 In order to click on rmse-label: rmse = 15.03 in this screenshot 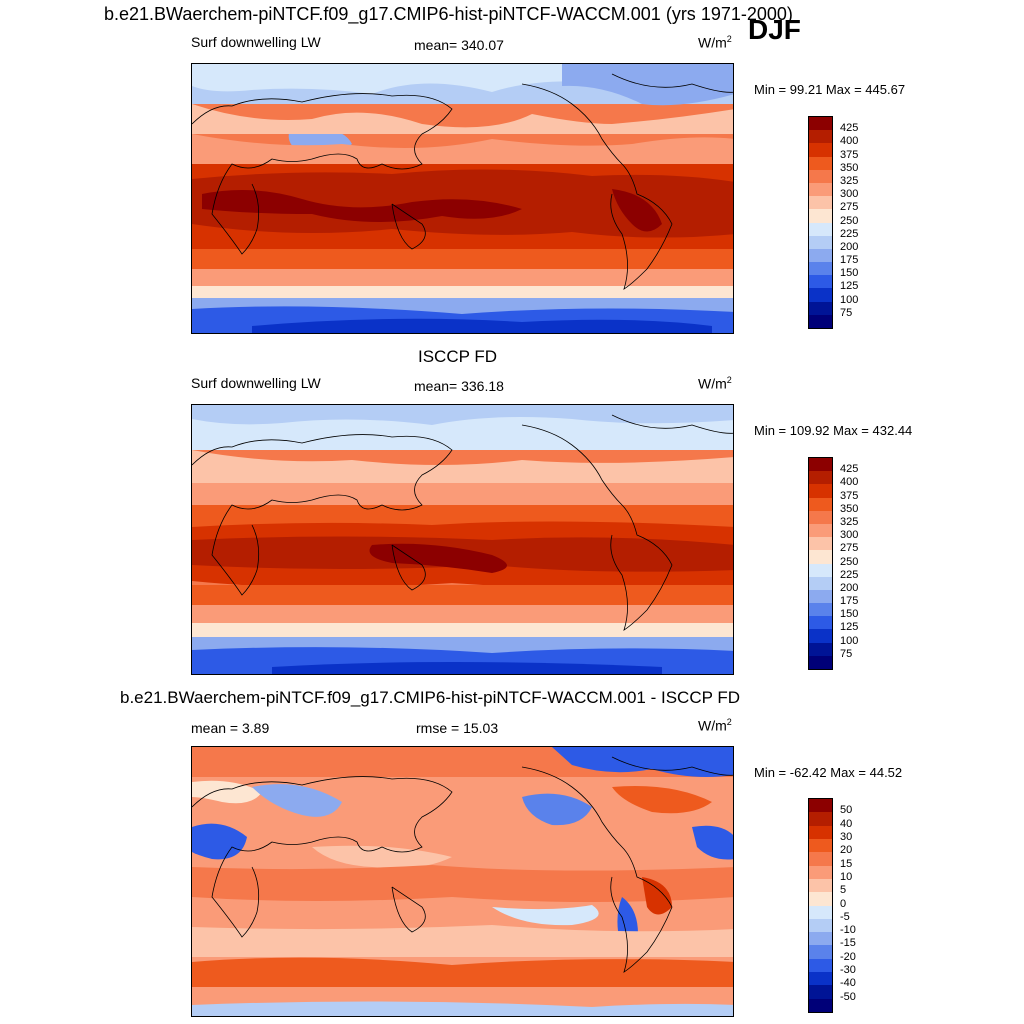, I will do `click(457, 728)`.